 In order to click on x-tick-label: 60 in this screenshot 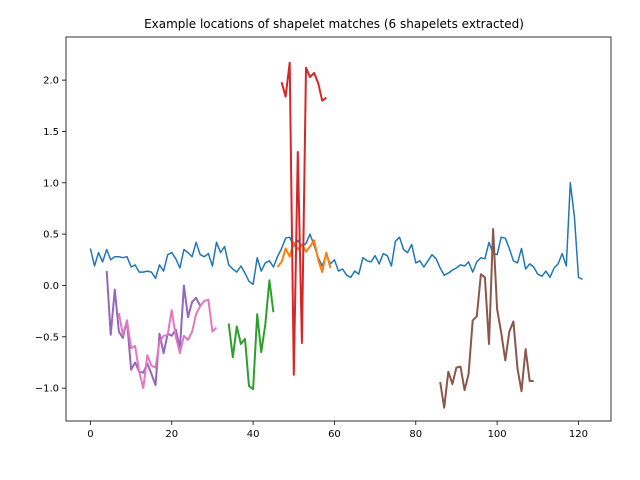, I will do `click(334, 434)`.